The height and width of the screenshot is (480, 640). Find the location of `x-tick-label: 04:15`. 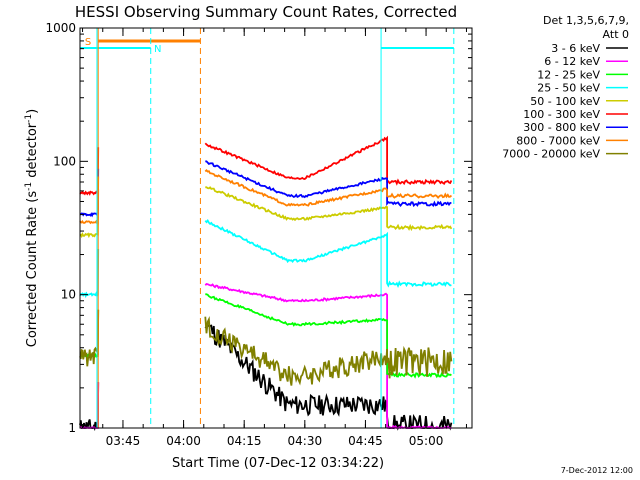

x-tick-label: 04:15 is located at coordinates (244, 441).